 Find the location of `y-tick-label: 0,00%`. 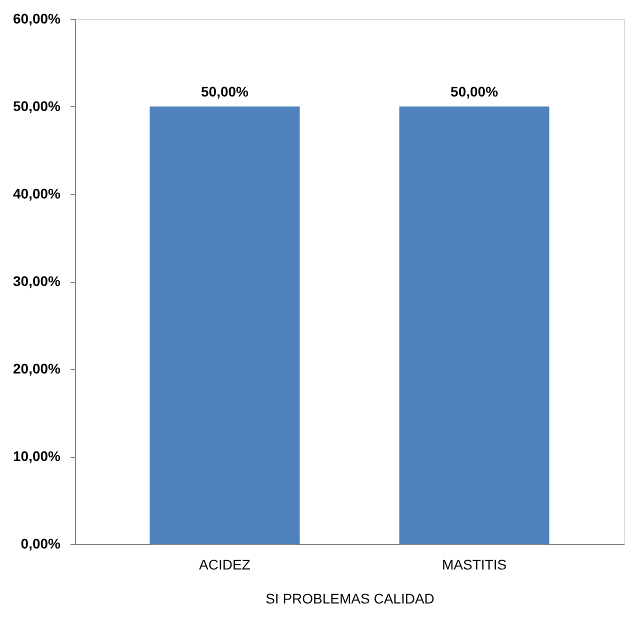

y-tick-label: 0,00% is located at coordinates (41, 544).